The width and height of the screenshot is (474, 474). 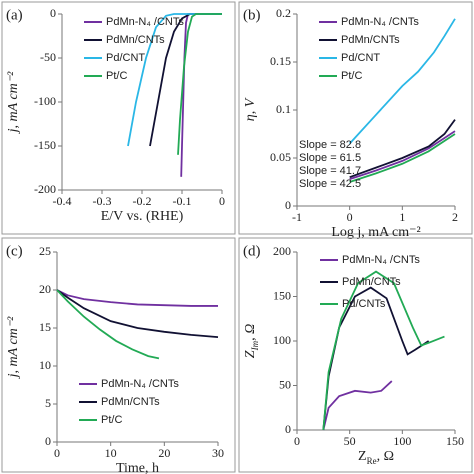 I want to click on slope-annotation: Slope = 82.8, so click(x=330, y=145).